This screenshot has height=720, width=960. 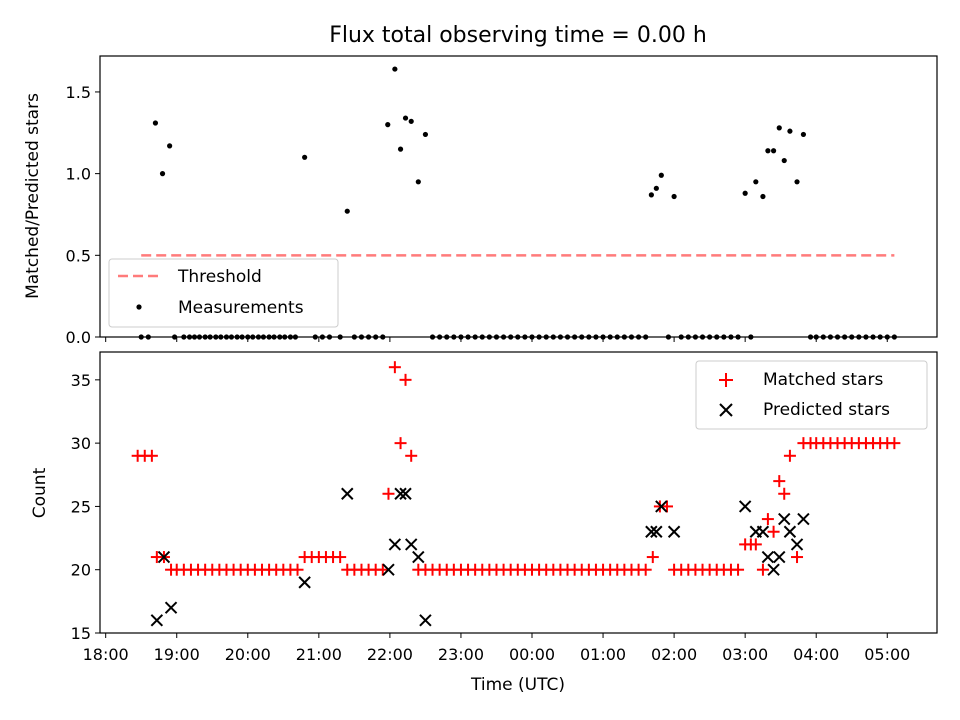 I want to click on count-y-ticks: 15 20 25 30 35, so click(x=85, y=507).